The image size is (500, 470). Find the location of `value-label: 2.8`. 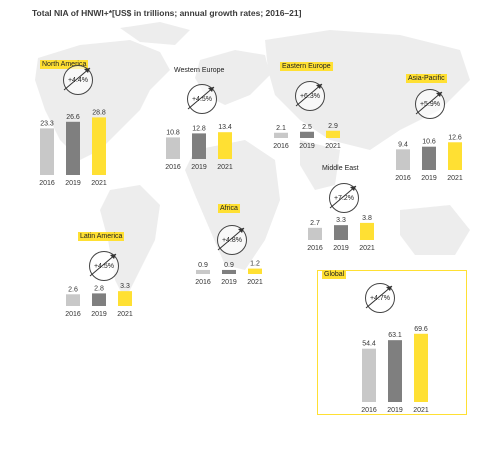

value-label: 2.8 is located at coordinates (99, 288).